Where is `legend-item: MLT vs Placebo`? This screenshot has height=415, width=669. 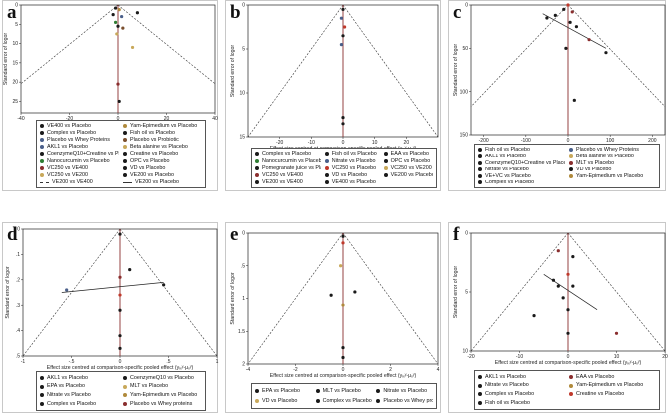 legend-item: MLT vs Placebo is located at coordinates (612, 163).